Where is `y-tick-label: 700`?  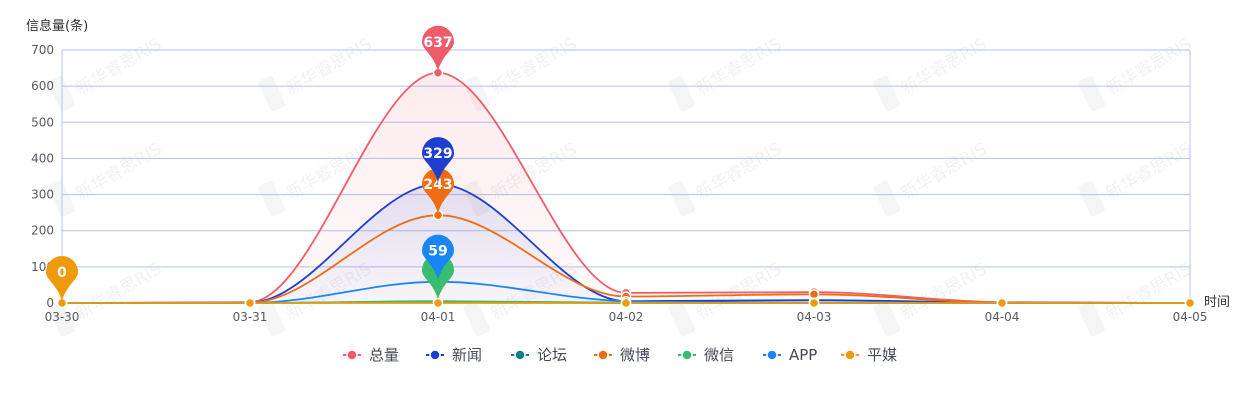
y-tick-label: 700 is located at coordinates (42, 50).